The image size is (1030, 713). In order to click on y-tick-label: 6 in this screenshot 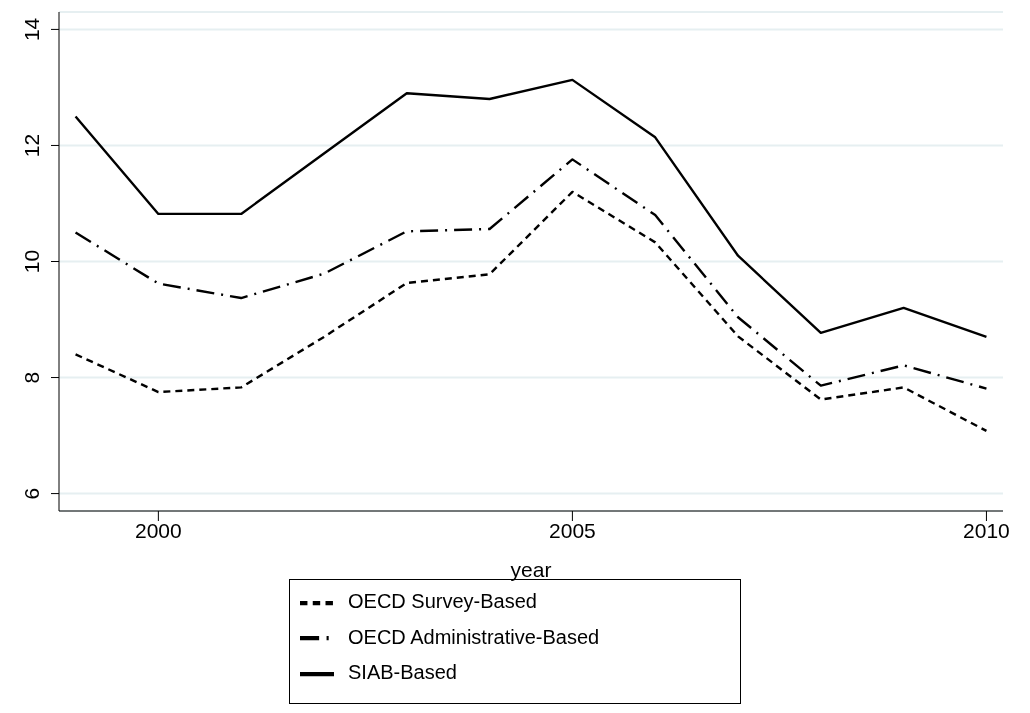, I will do `click(31, 493)`.